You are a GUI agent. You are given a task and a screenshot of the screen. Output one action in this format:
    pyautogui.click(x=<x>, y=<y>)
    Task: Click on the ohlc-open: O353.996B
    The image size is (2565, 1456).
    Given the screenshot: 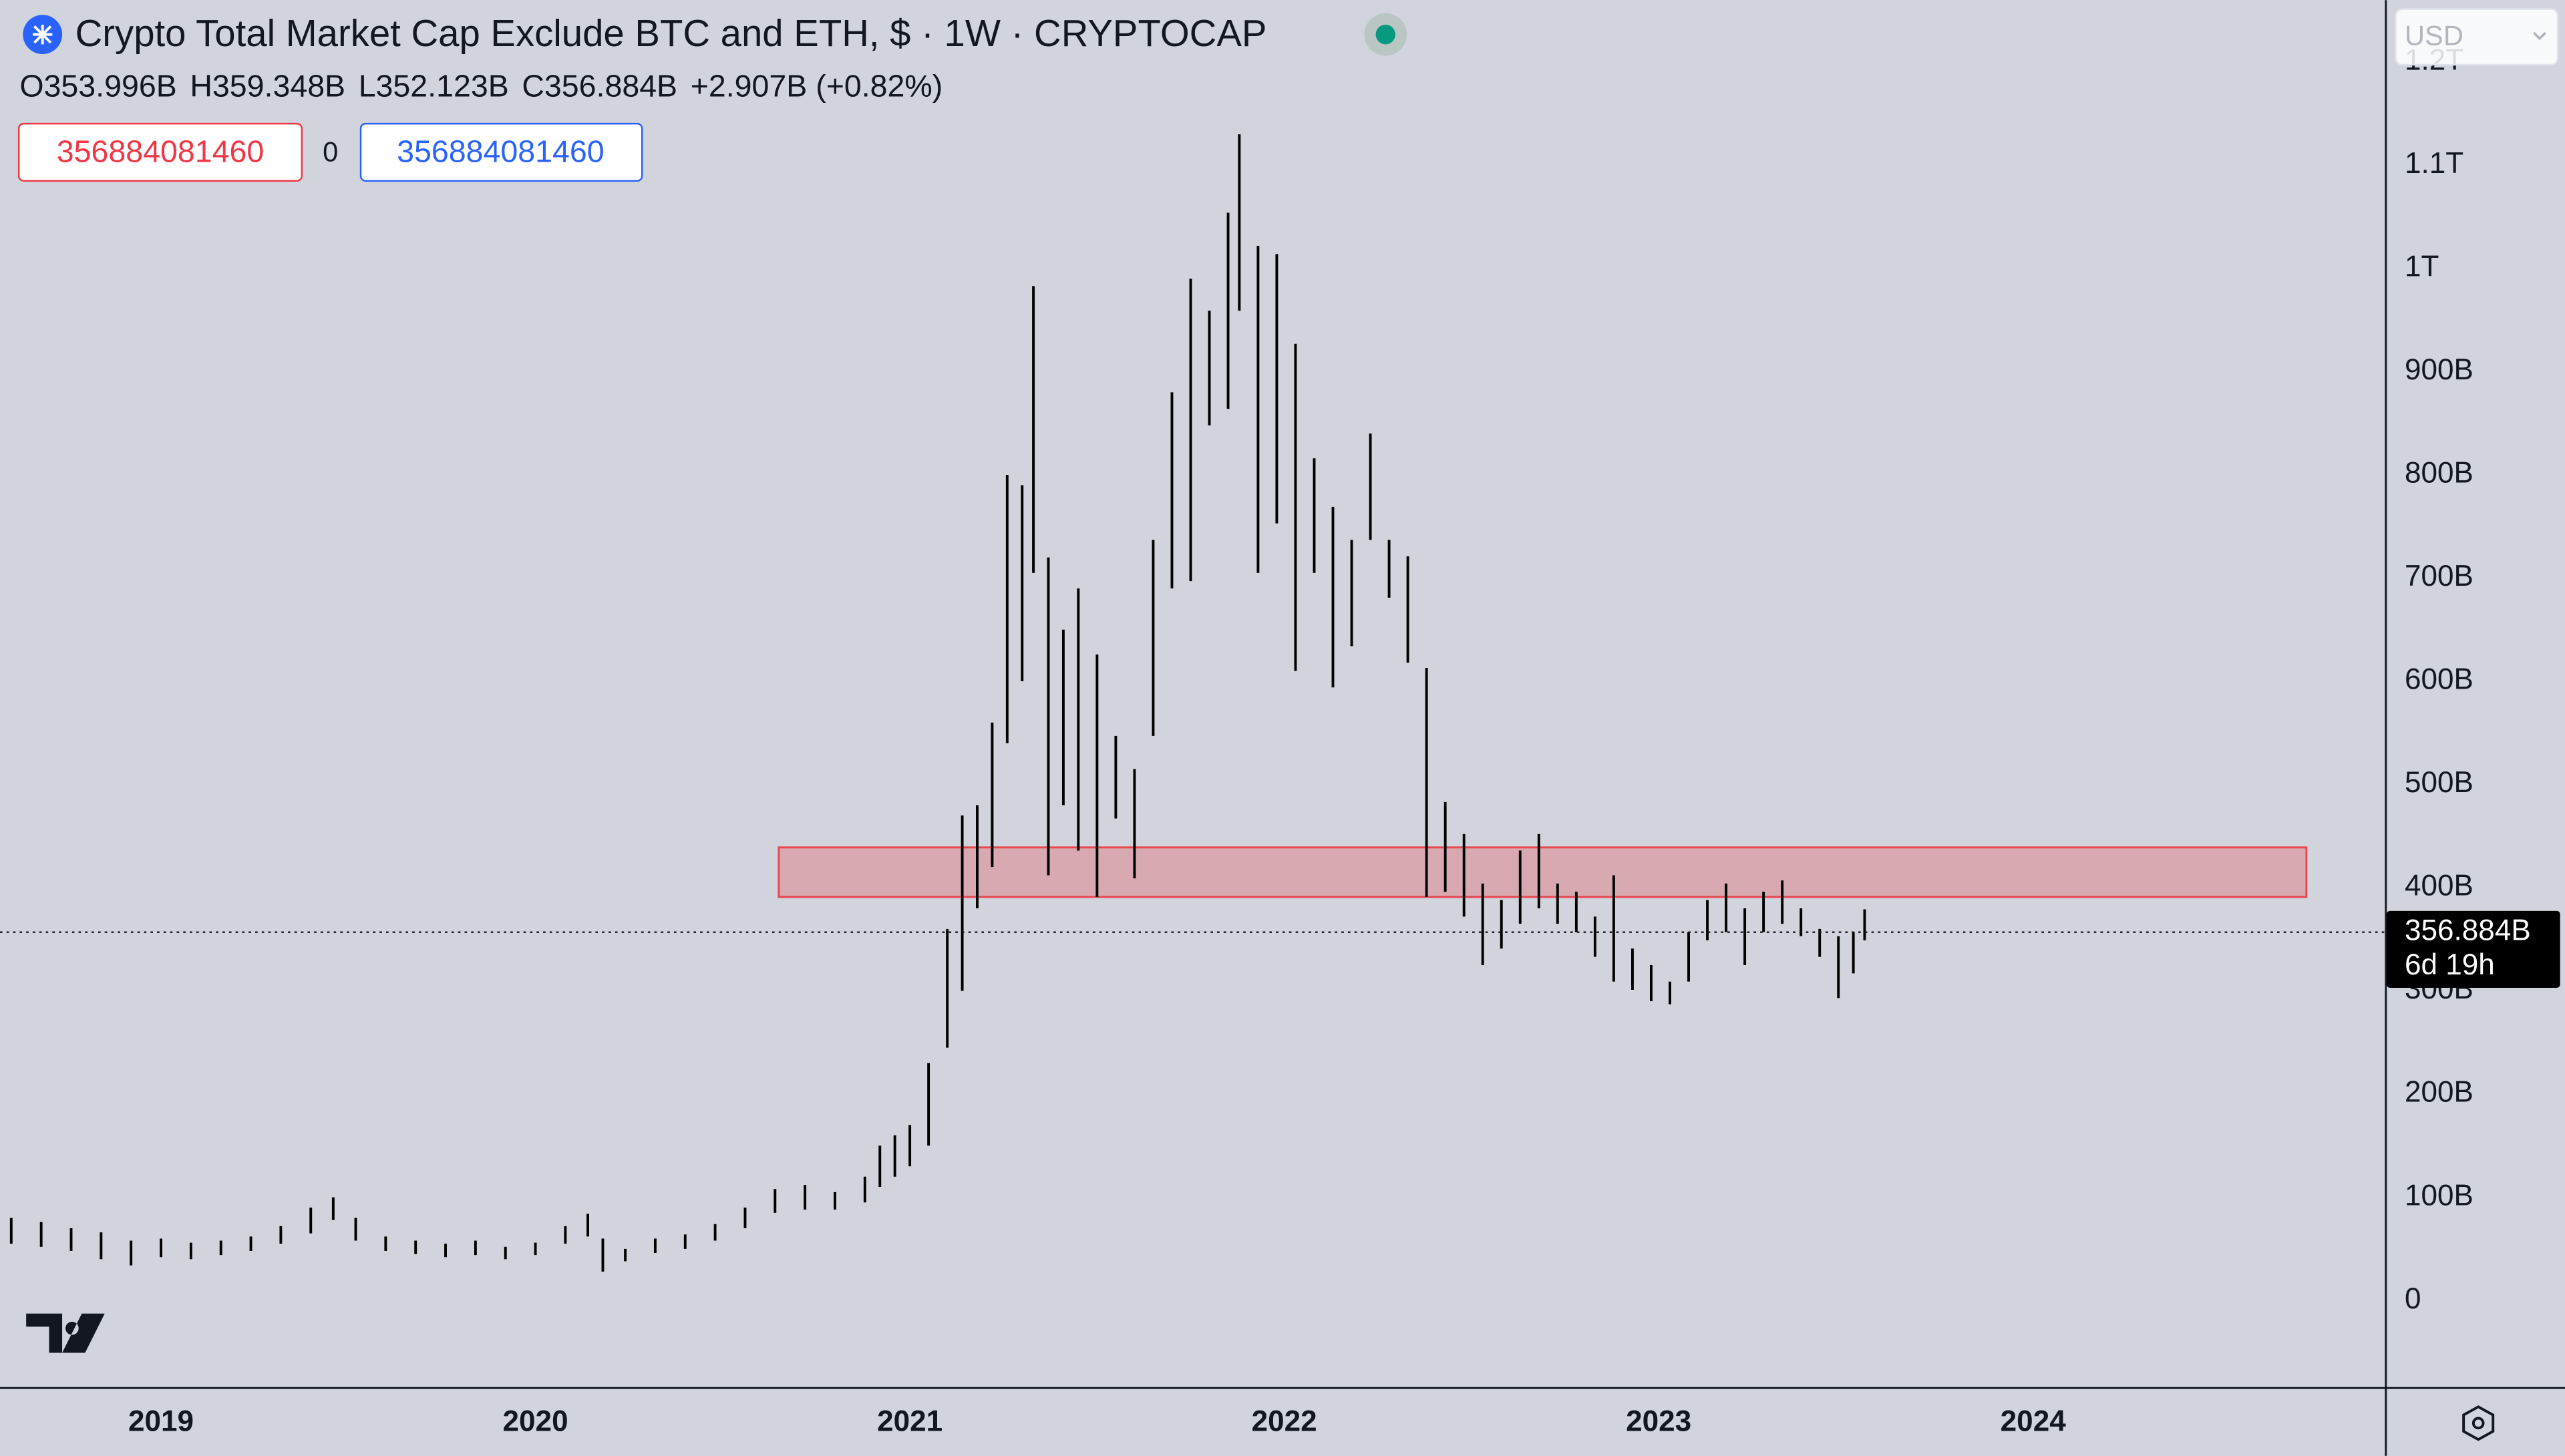 What is the action you would take?
    pyautogui.click(x=97, y=86)
    